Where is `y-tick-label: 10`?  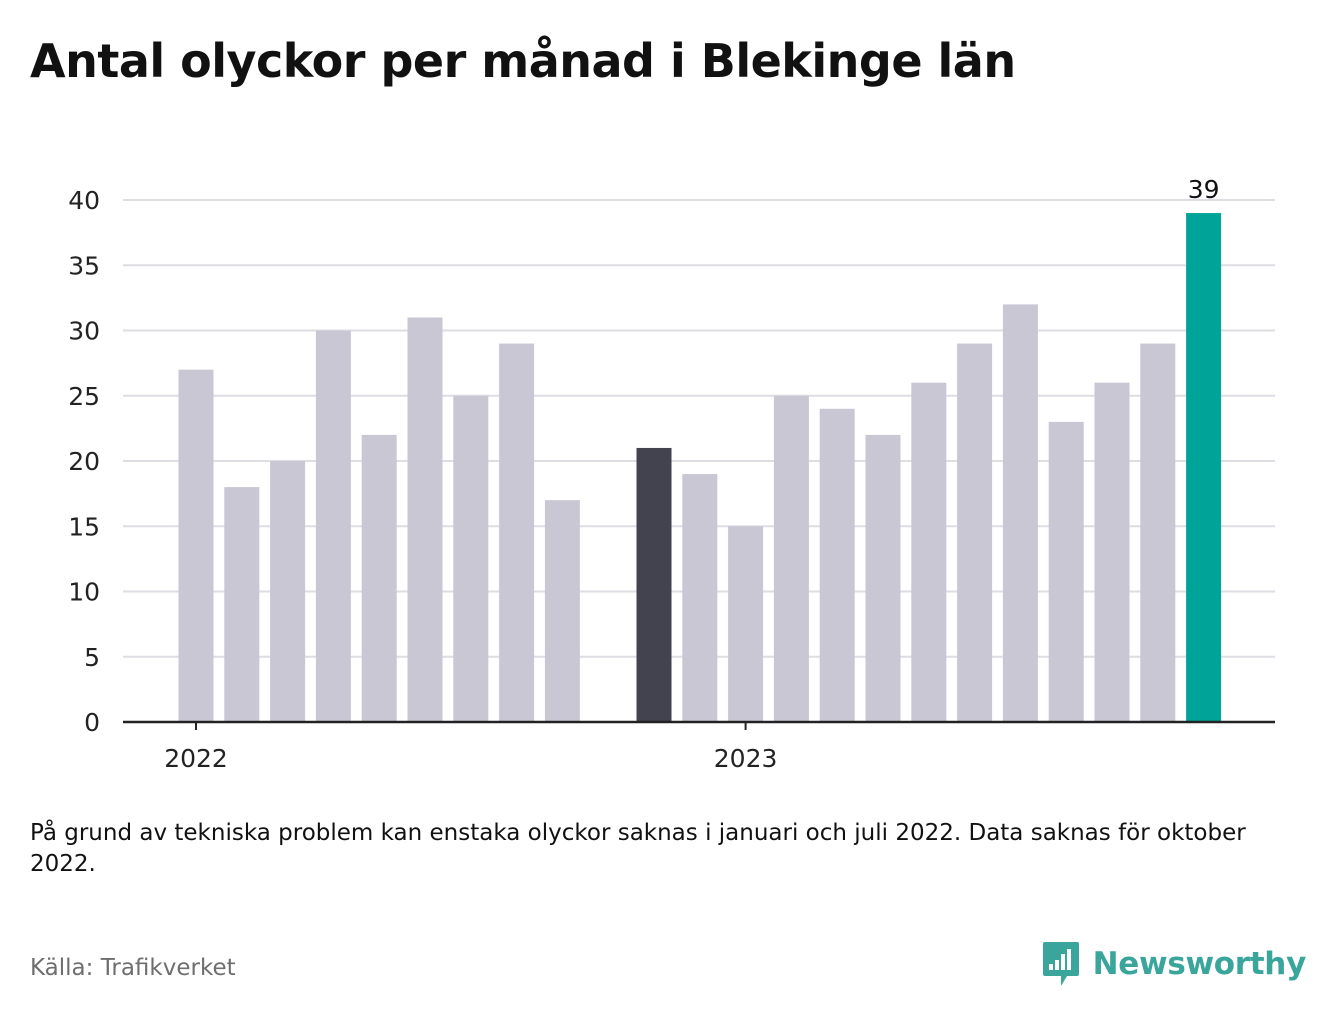 y-tick-label: 10 is located at coordinates (84, 592).